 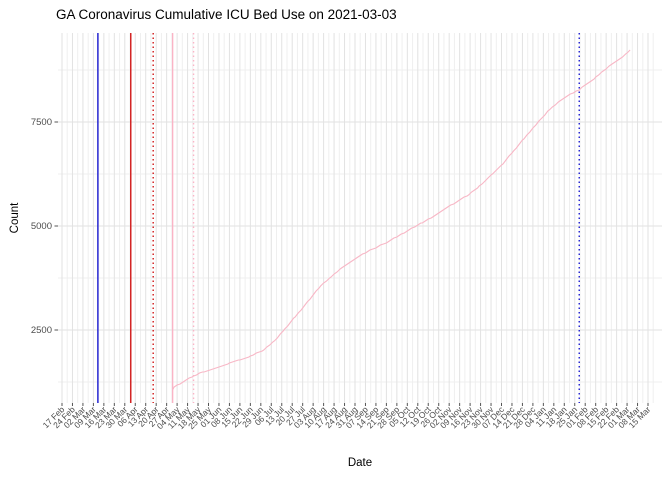 I want to click on y-axis-title: Count, so click(x=15, y=218).